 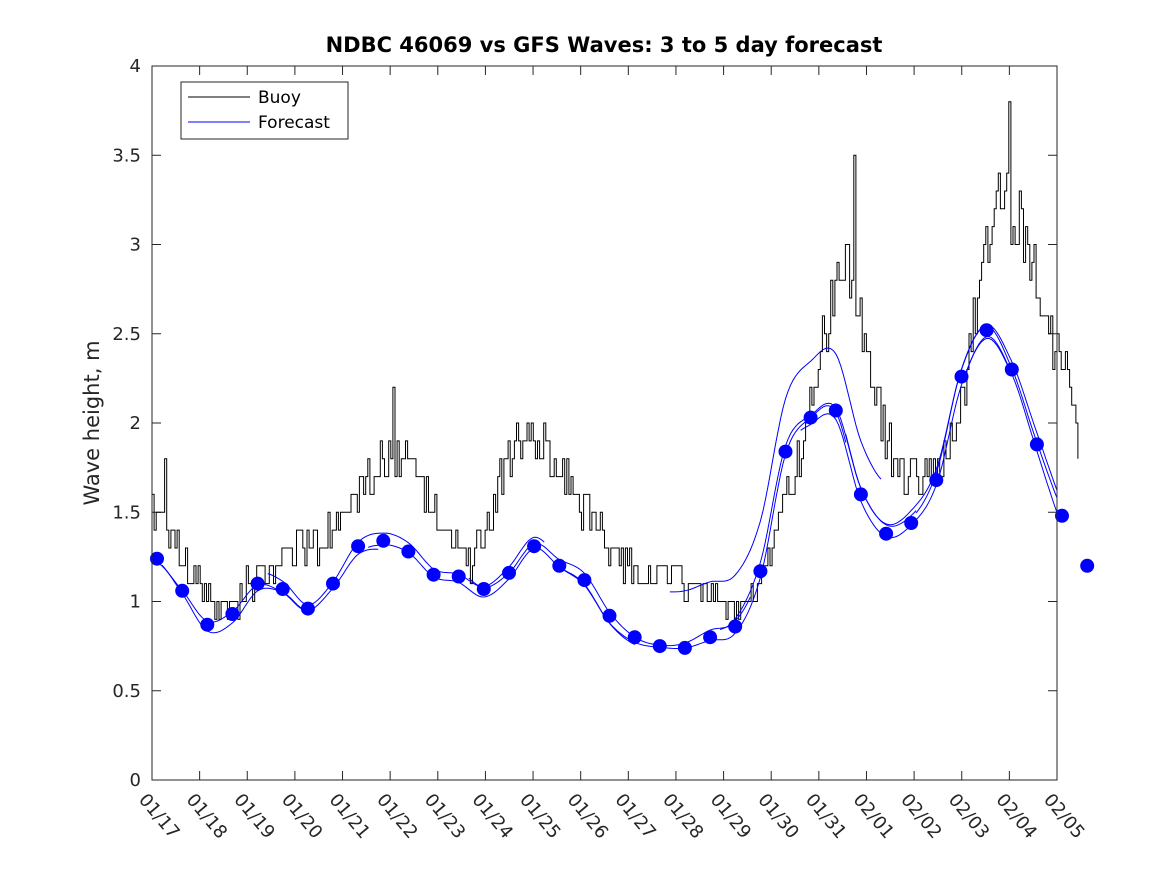 What do you see at coordinates (126, 155) in the screenshot?
I see `y-tick-label: 3.5` at bounding box center [126, 155].